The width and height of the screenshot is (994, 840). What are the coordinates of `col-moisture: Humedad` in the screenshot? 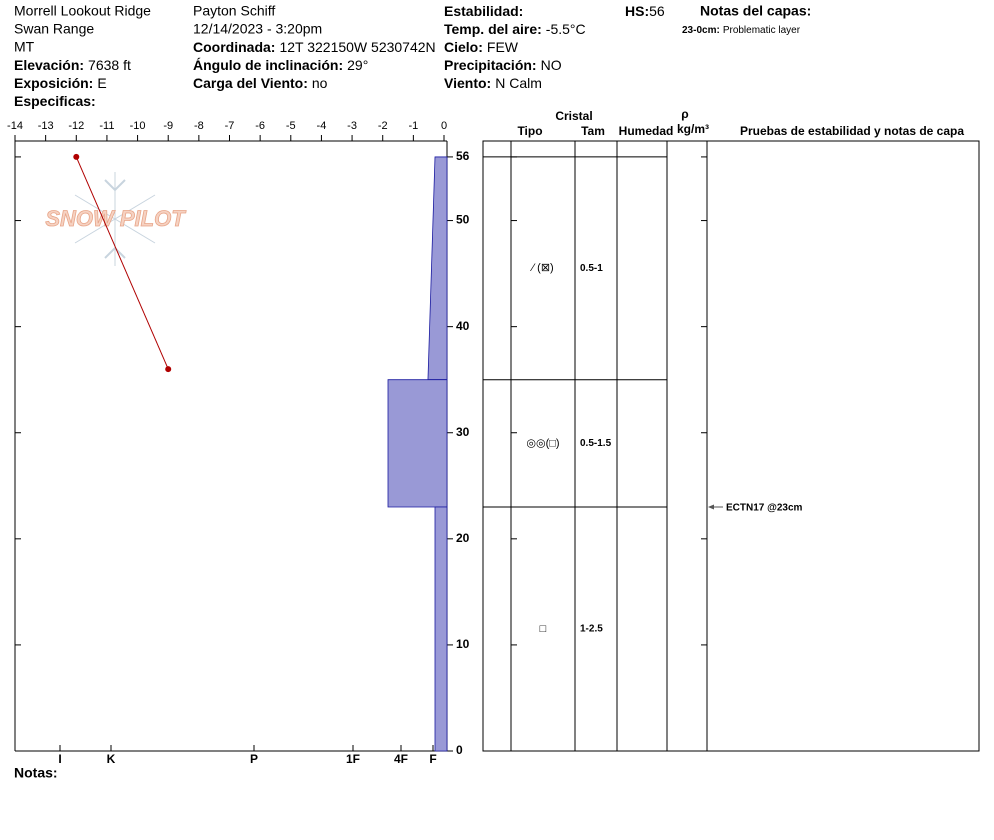 It's located at (646, 131).